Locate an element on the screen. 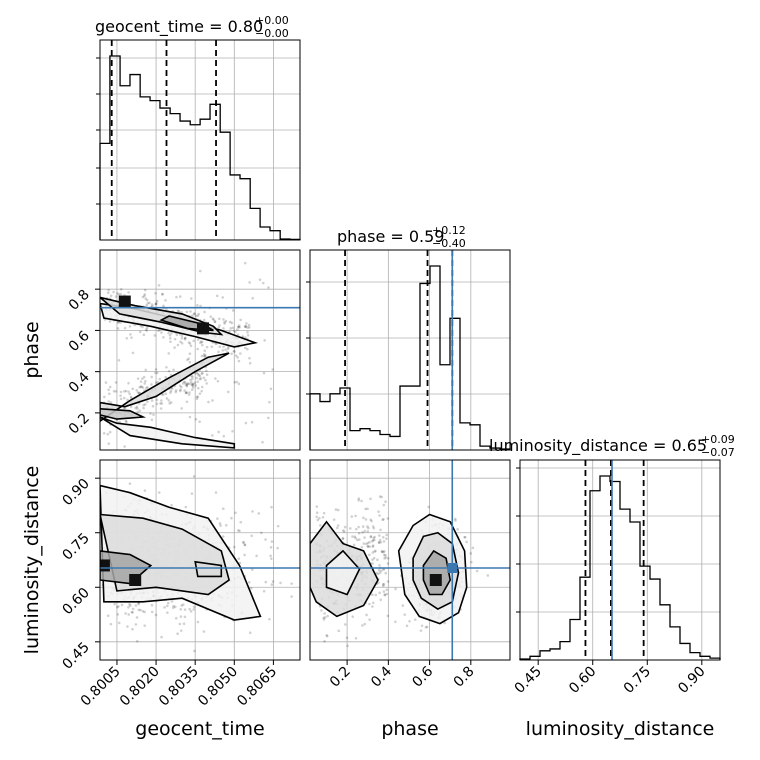  x-tick-label: 0.8035 is located at coordinates (179, 687).